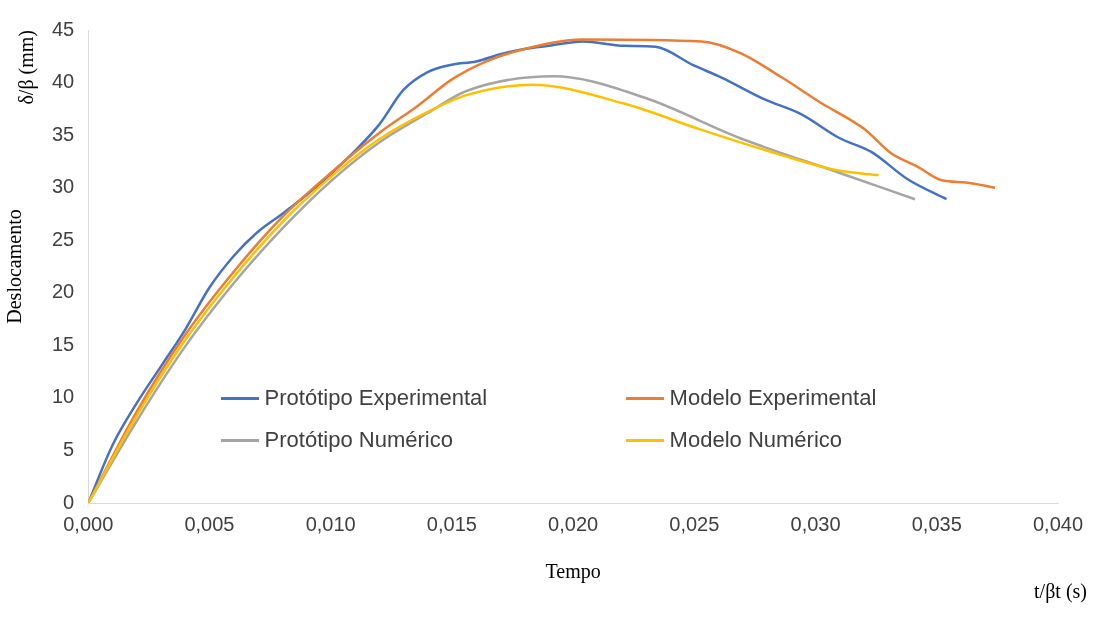  What do you see at coordinates (376, 398) in the screenshot?
I see `legend-label: Protótipo Experimental` at bounding box center [376, 398].